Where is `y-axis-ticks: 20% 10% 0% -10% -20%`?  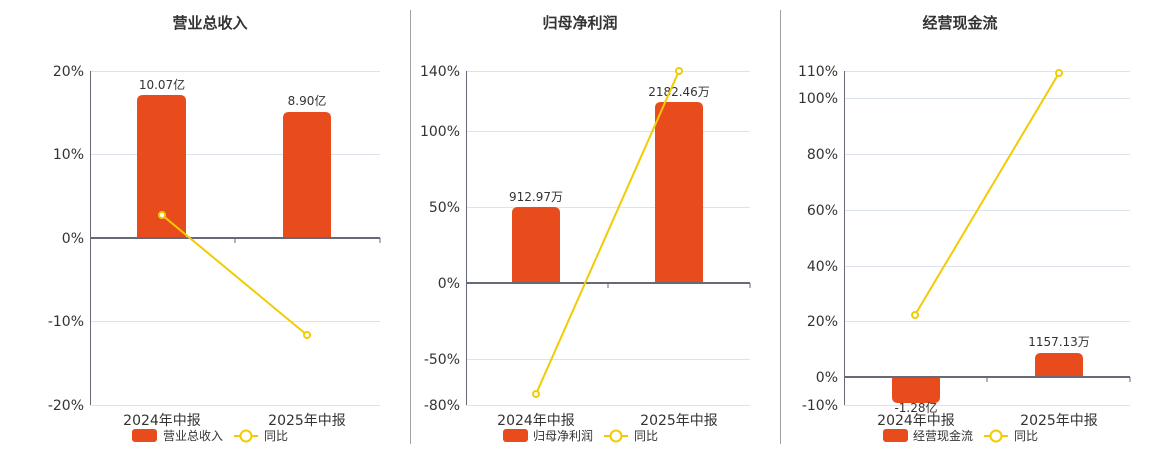 y-axis-ticks: 20% 10% 0% -10% -20% is located at coordinates (66, 239).